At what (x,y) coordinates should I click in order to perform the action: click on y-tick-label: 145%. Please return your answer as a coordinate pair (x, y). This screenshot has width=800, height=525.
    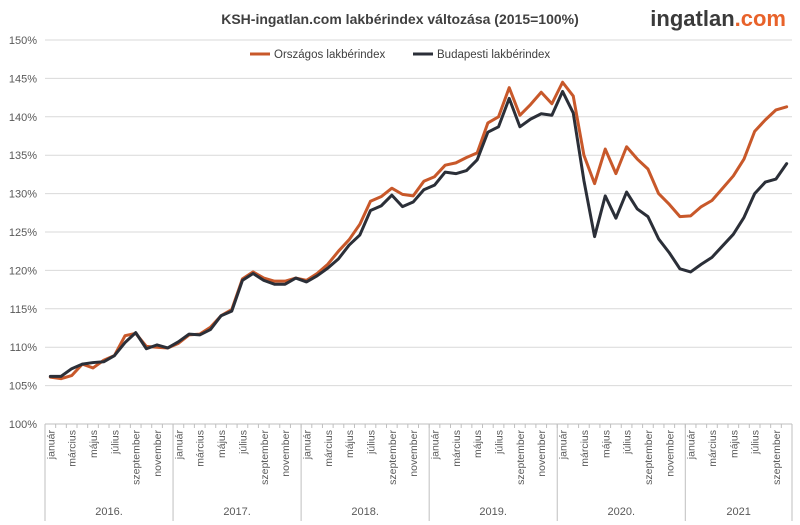
    Looking at the image, I should click on (23, 79).